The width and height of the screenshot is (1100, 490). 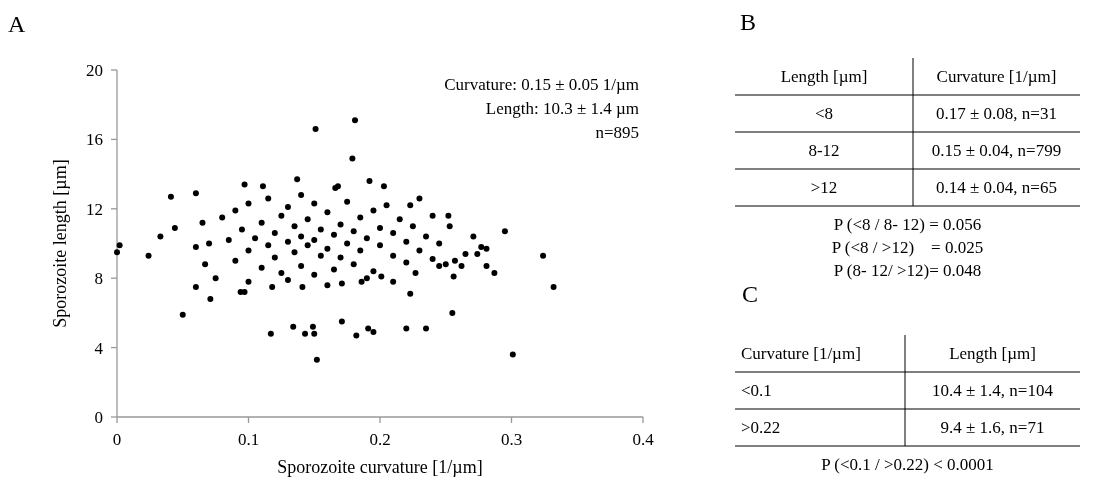 I want to click on text: 0.15 ± 0.04, n=799, so click(x=996, y=151).